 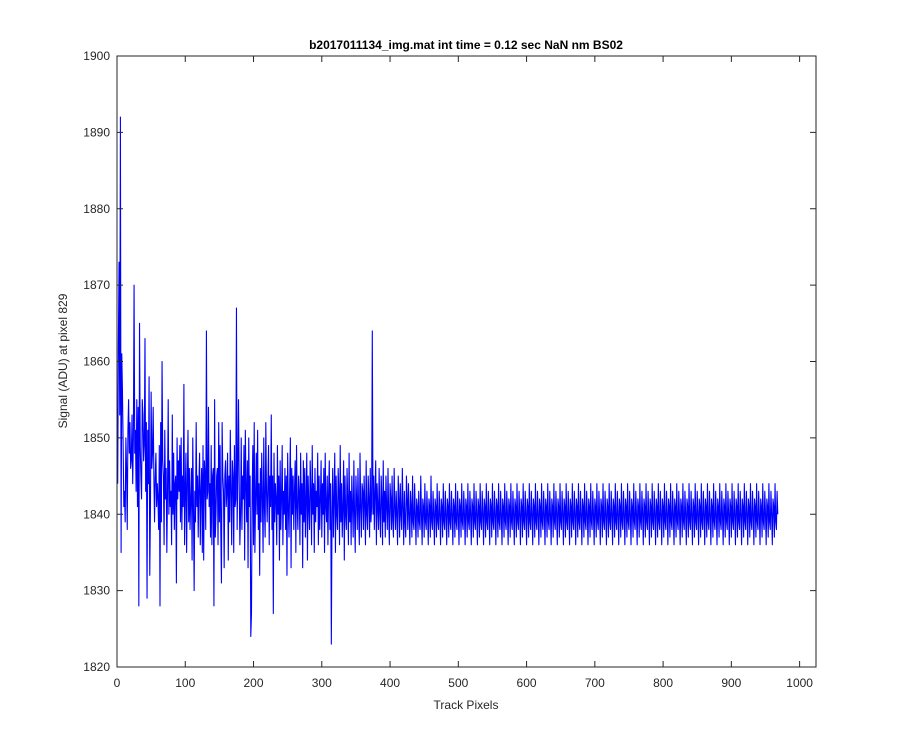 I want to click on x-tick-label: 100, so click(x=185, y=683).